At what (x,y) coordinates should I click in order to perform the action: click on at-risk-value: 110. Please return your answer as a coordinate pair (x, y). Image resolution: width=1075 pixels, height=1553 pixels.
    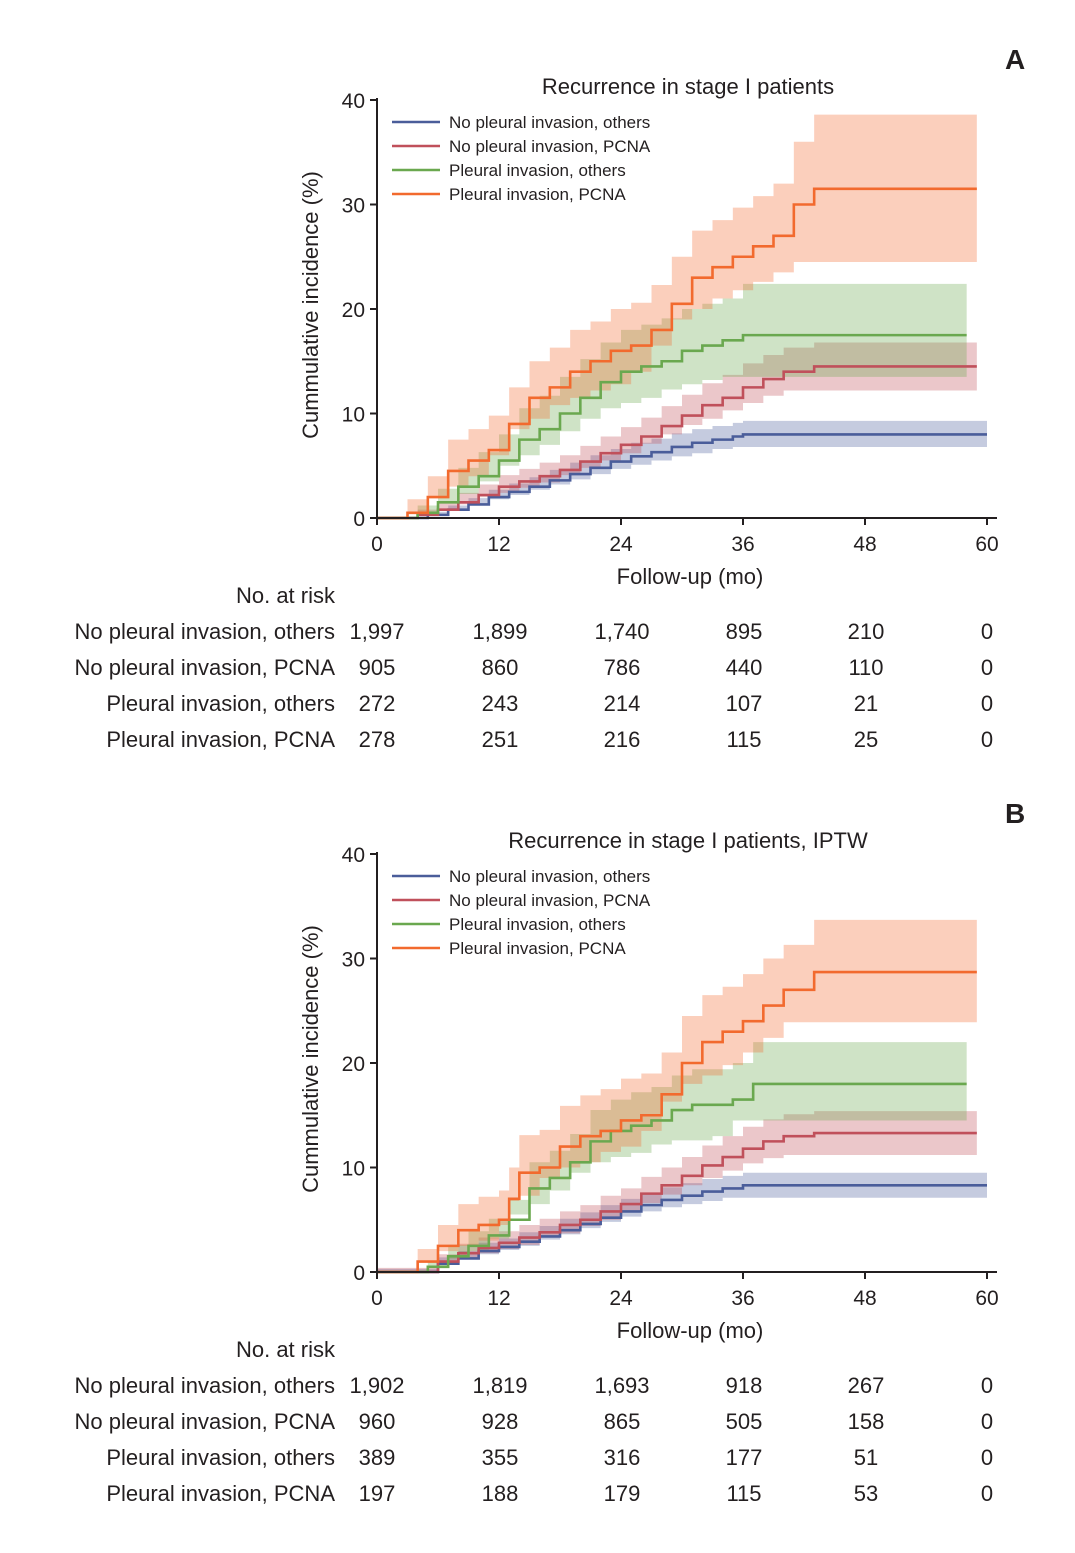
    Looking at the image, I should click on (865, 667).